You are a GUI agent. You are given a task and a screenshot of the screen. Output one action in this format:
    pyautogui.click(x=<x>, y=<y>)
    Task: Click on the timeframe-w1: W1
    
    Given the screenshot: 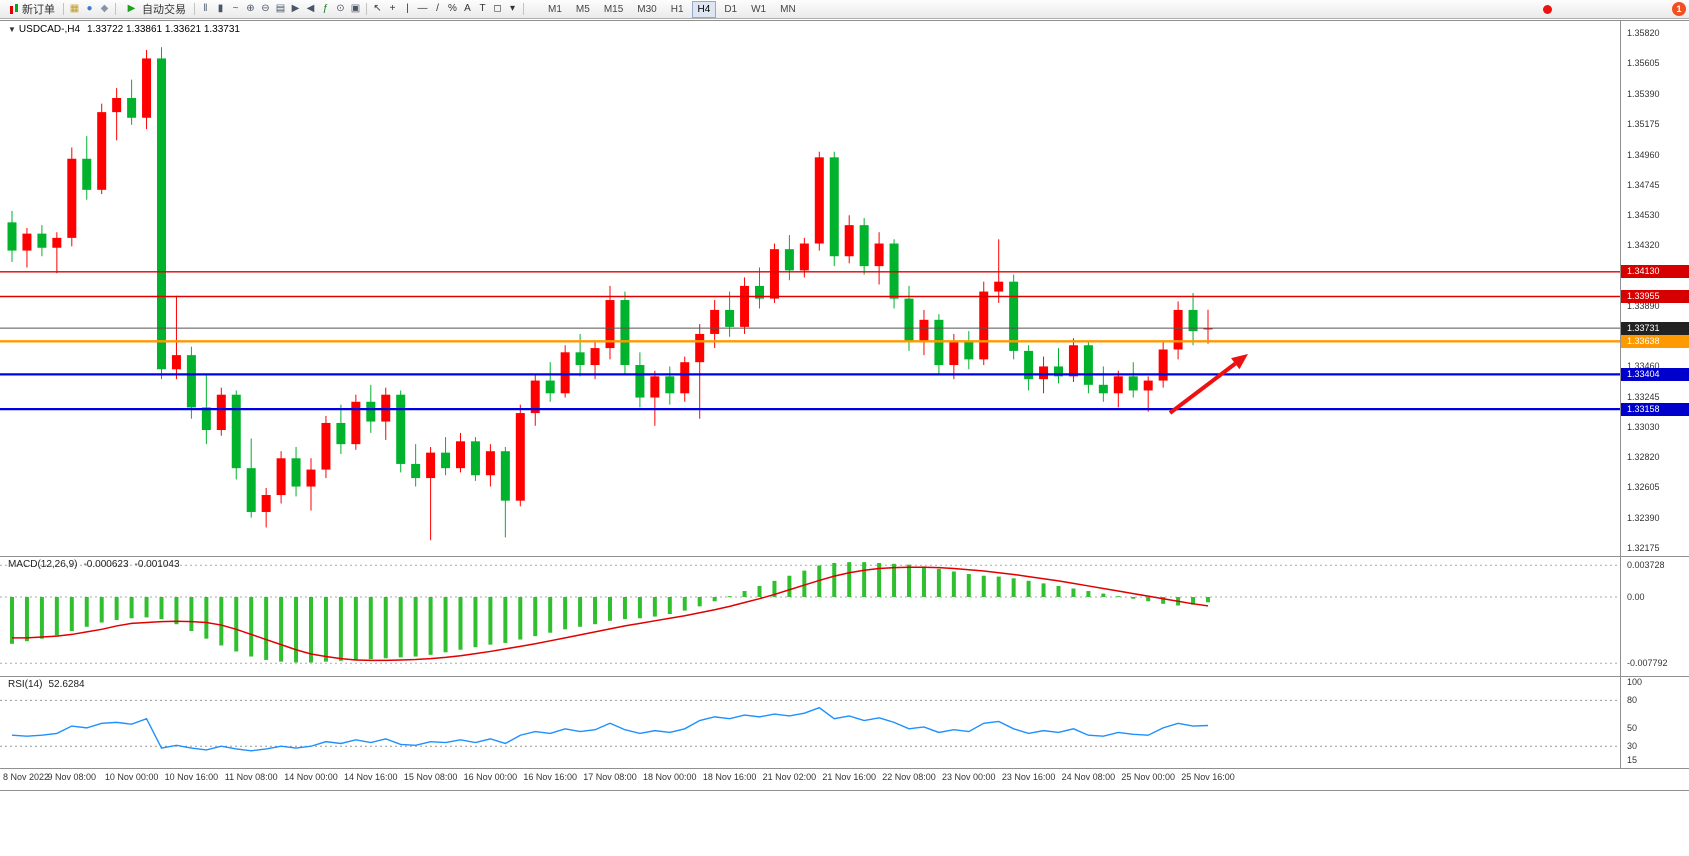 What is the action you would take?
    pyautogui.click(x=759, y=9)
    